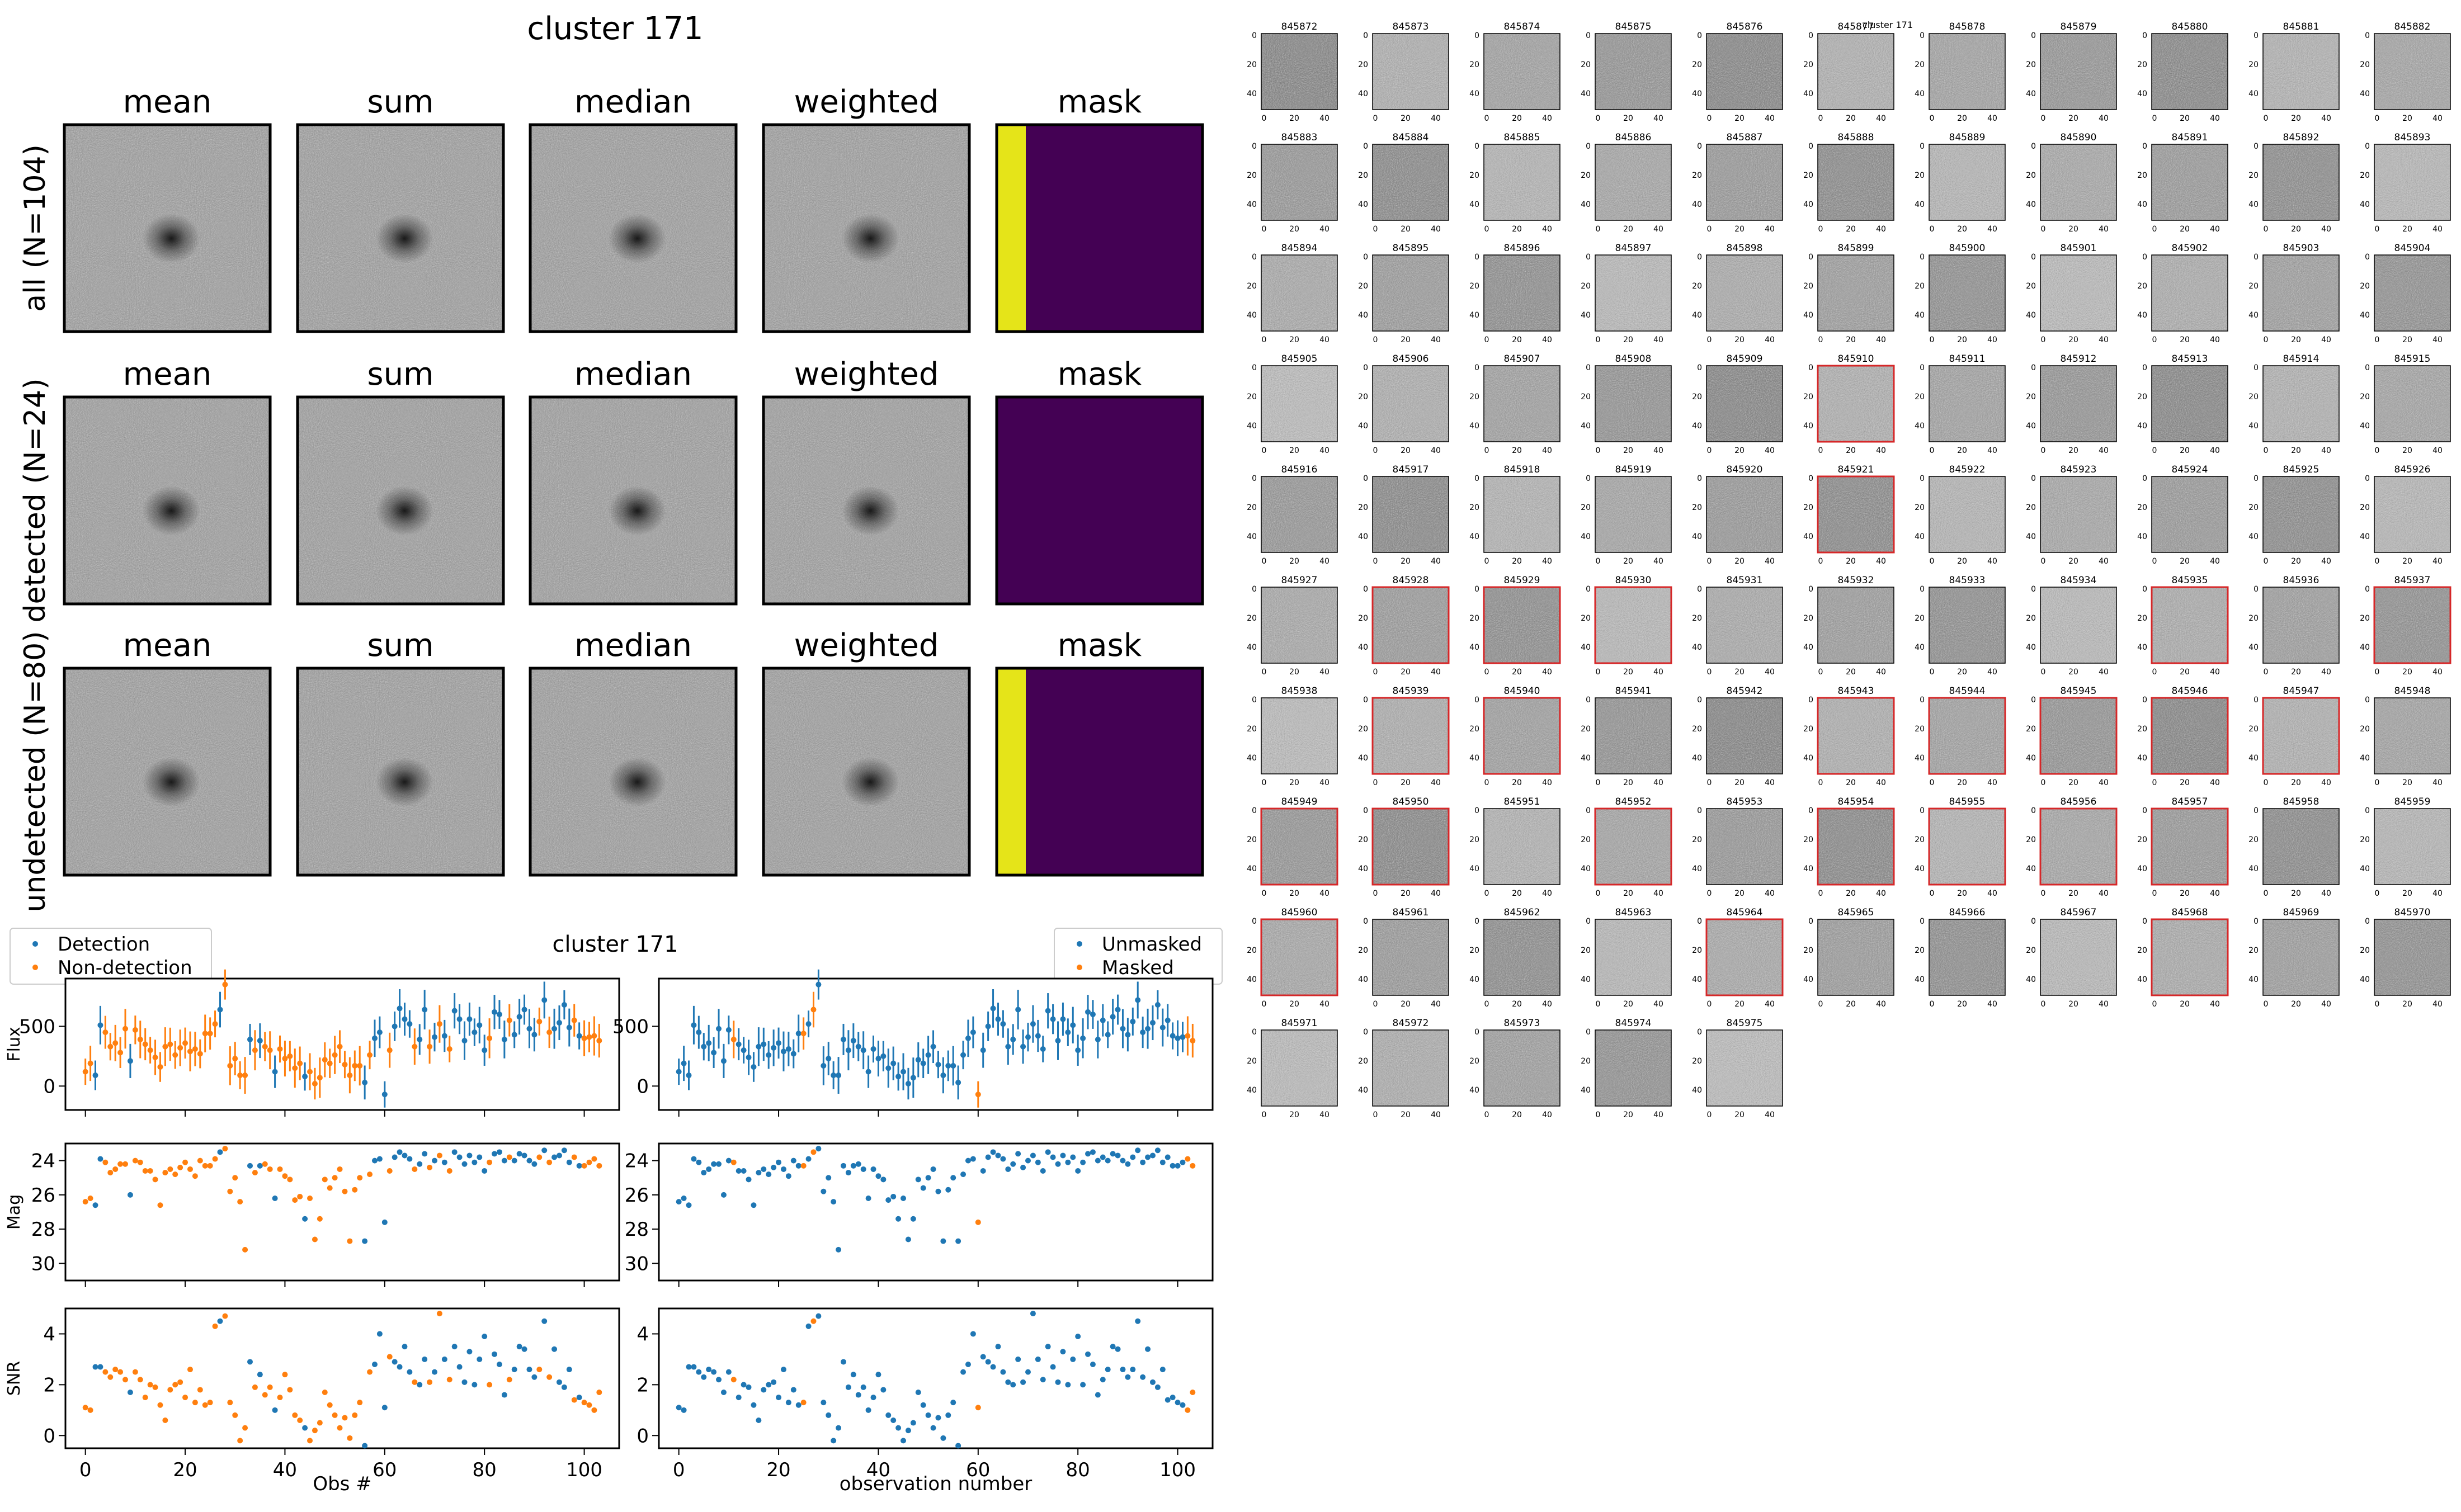 Image resolution: width=2461 pixels, height=1512 pixels. I want to click on column-title-sum: sum, so click(400, 645).